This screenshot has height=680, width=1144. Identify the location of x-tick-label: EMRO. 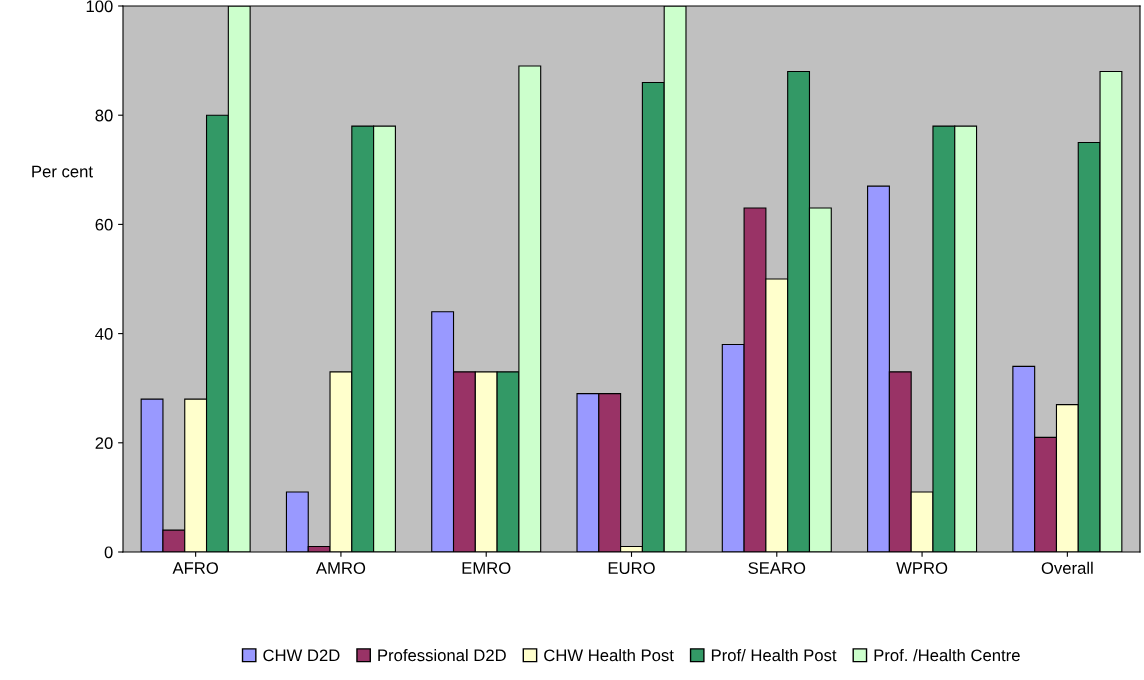
(486, 568).